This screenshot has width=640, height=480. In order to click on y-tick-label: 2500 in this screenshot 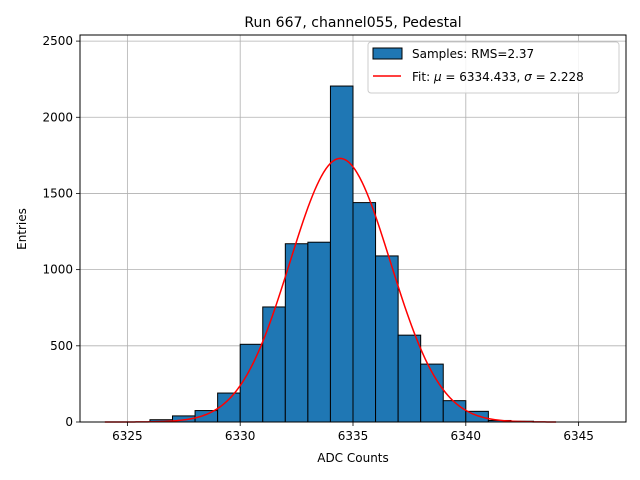, I will do `click(57, 41)`.